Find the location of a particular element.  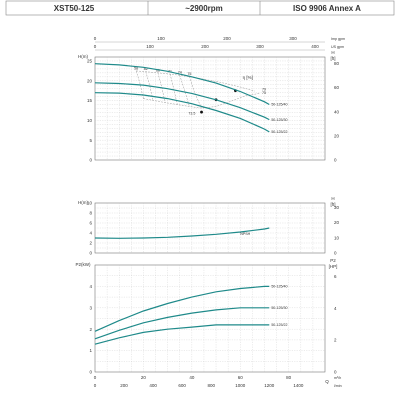

bottom-scale-tick: 1000 is located at coordinates (240, 385).